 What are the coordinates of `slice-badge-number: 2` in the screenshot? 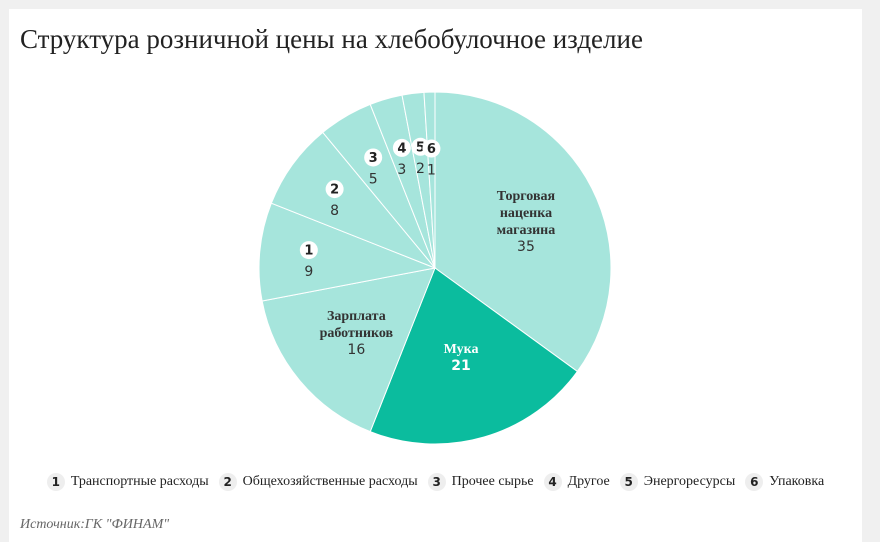 It's located at (334, 190).